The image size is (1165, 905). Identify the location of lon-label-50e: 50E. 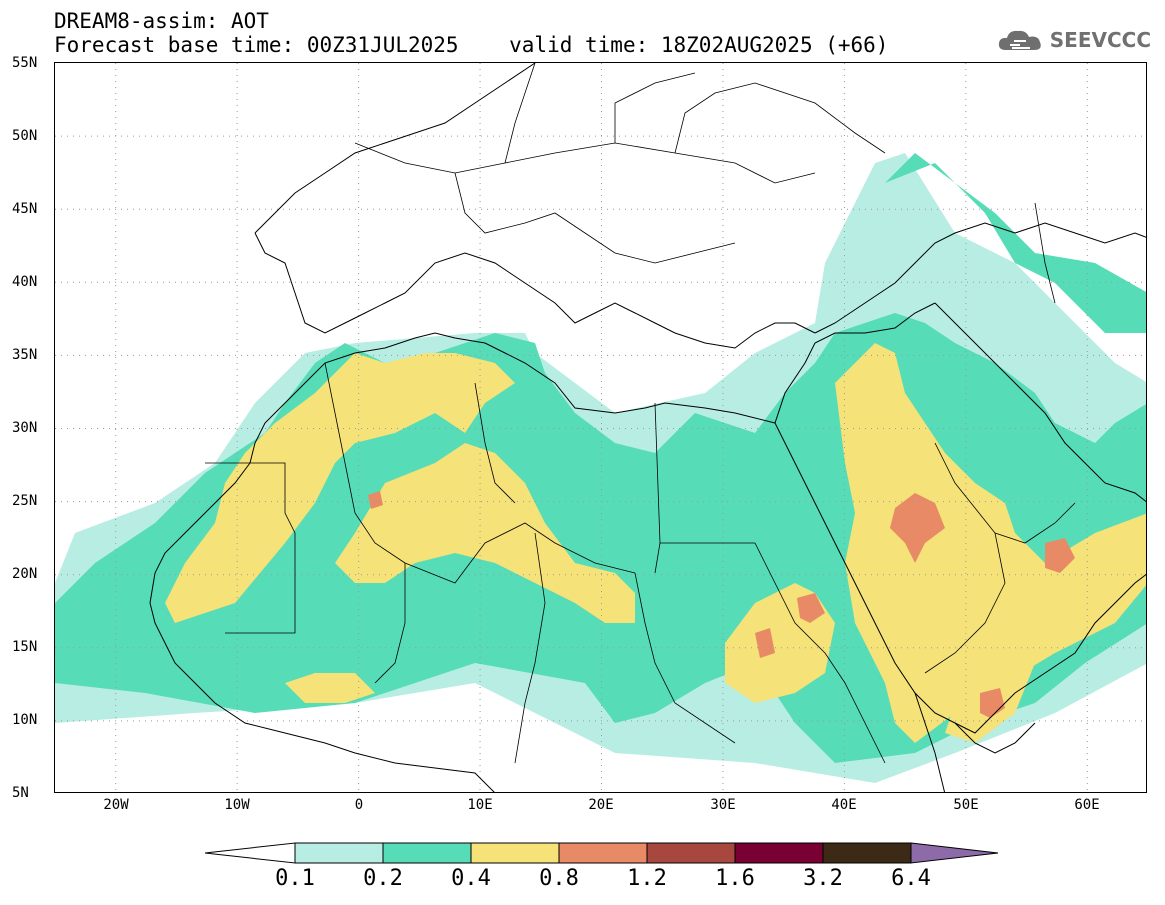
(966, 805).